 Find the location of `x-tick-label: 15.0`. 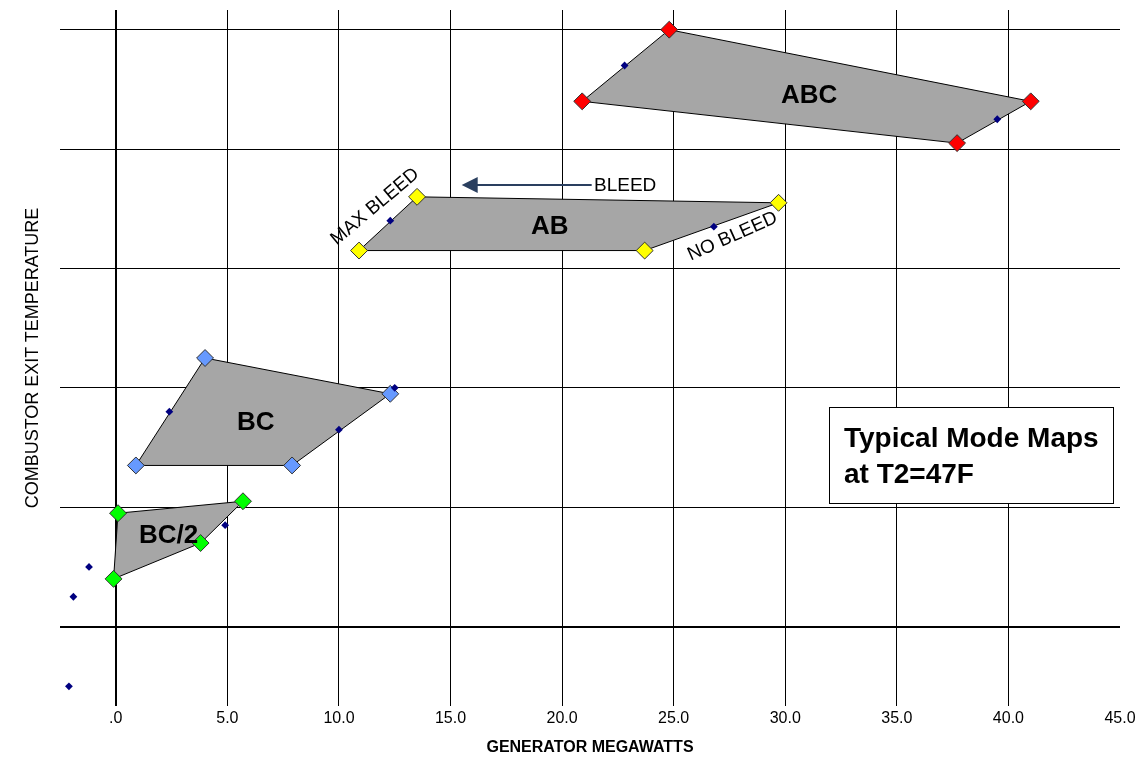

x-tick-label: 15.0 is located at coordinates (450, 717).